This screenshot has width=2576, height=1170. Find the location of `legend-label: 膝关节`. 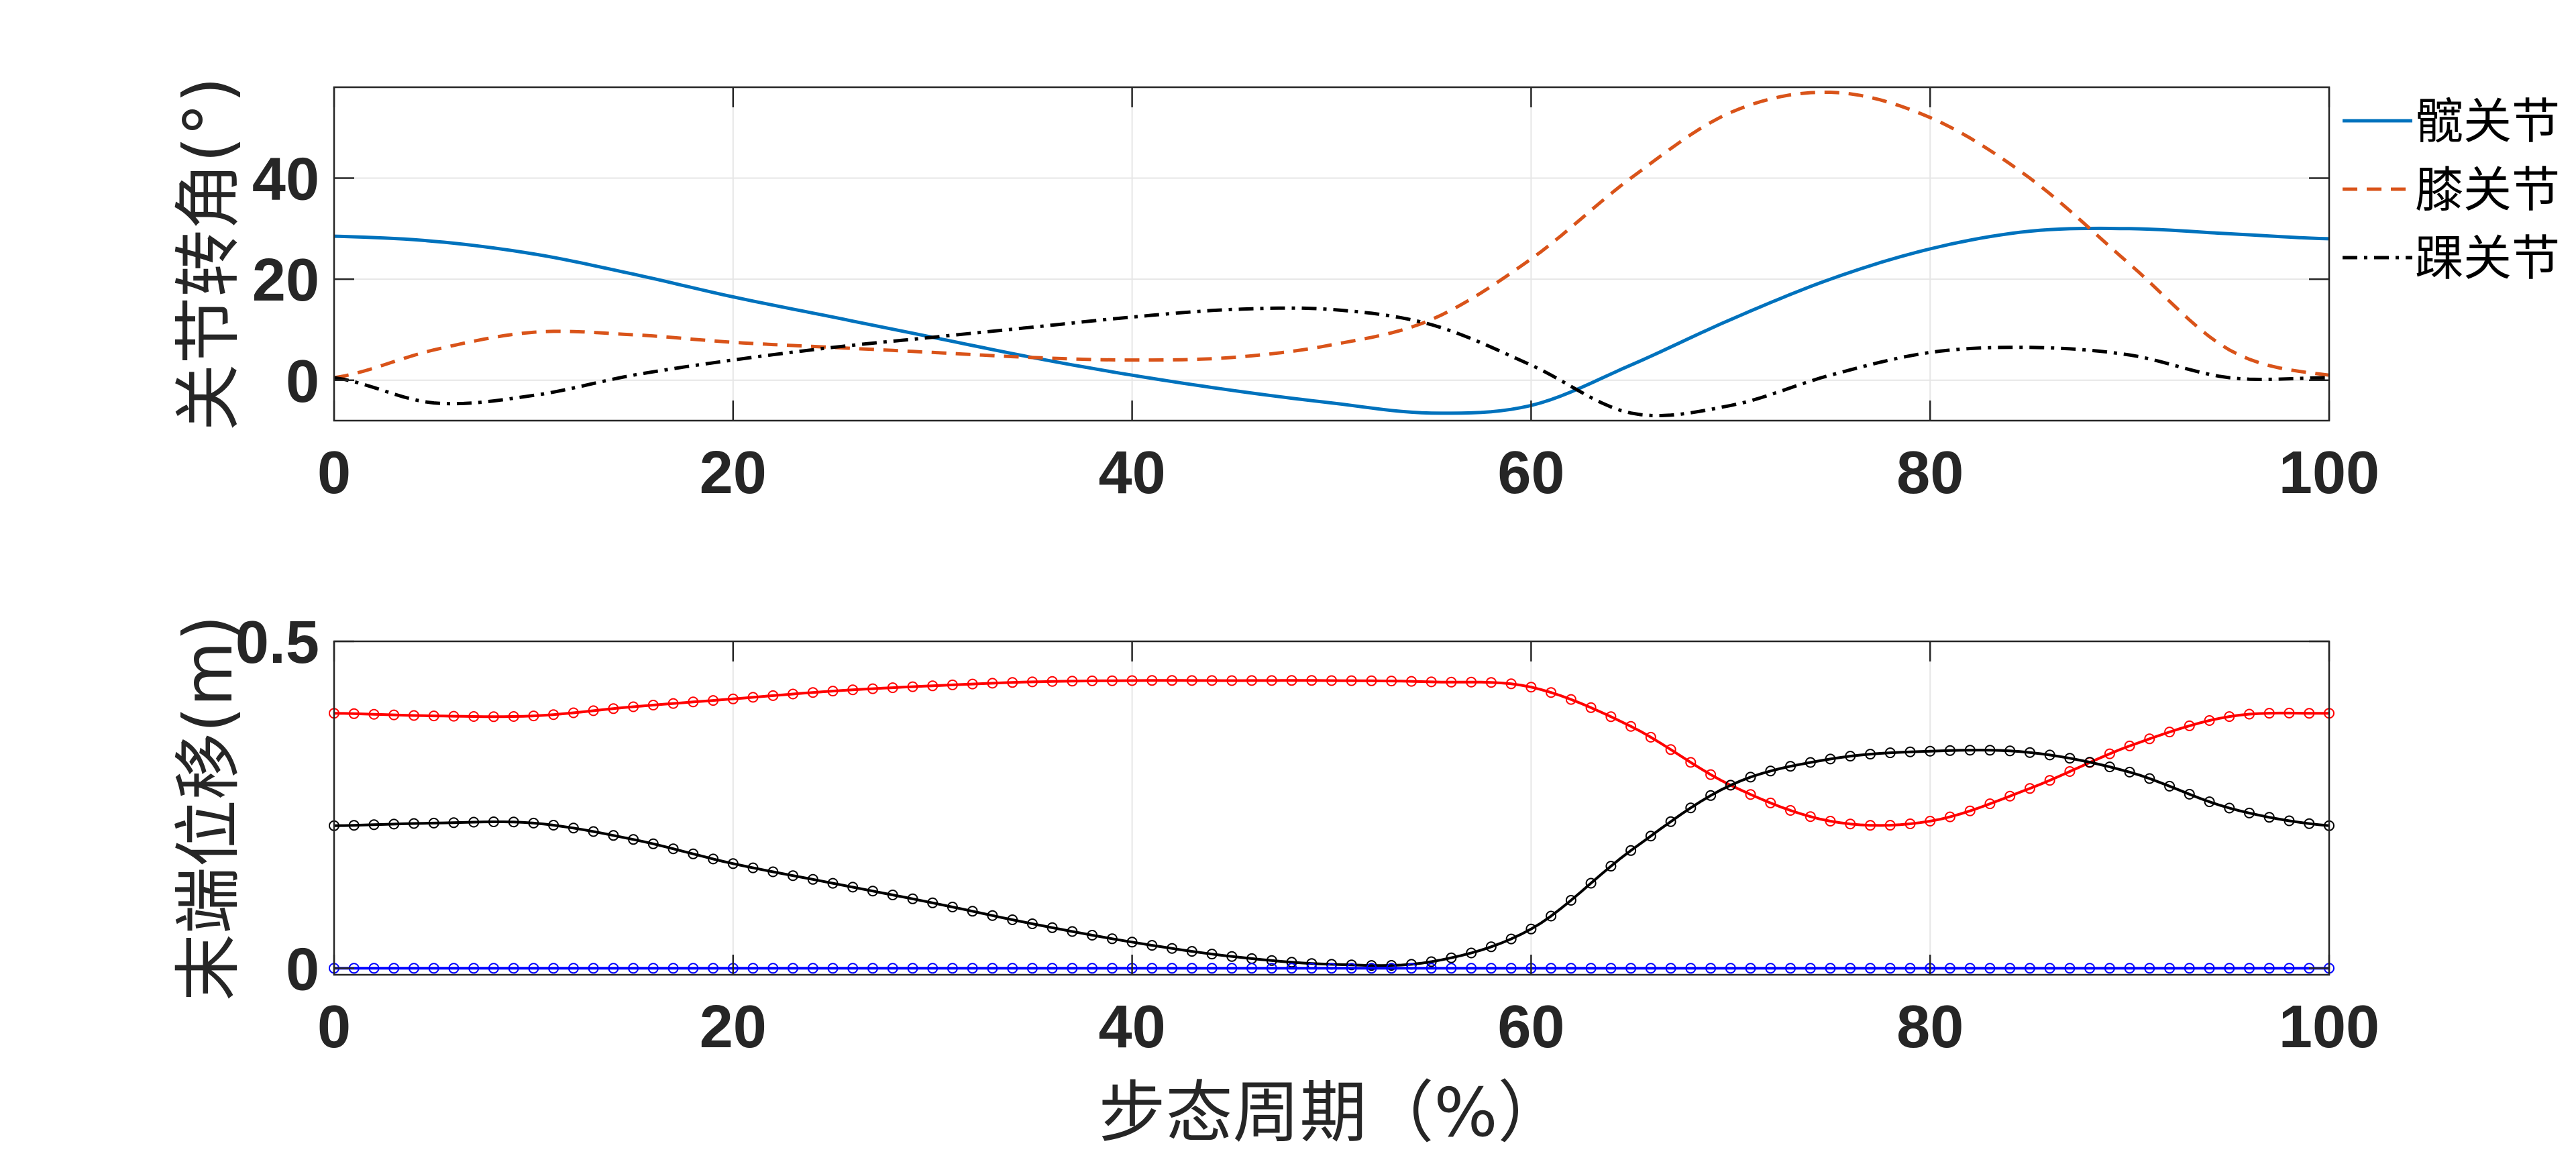

legend-label: 膝关节 is located at coordinates (2487, 190).